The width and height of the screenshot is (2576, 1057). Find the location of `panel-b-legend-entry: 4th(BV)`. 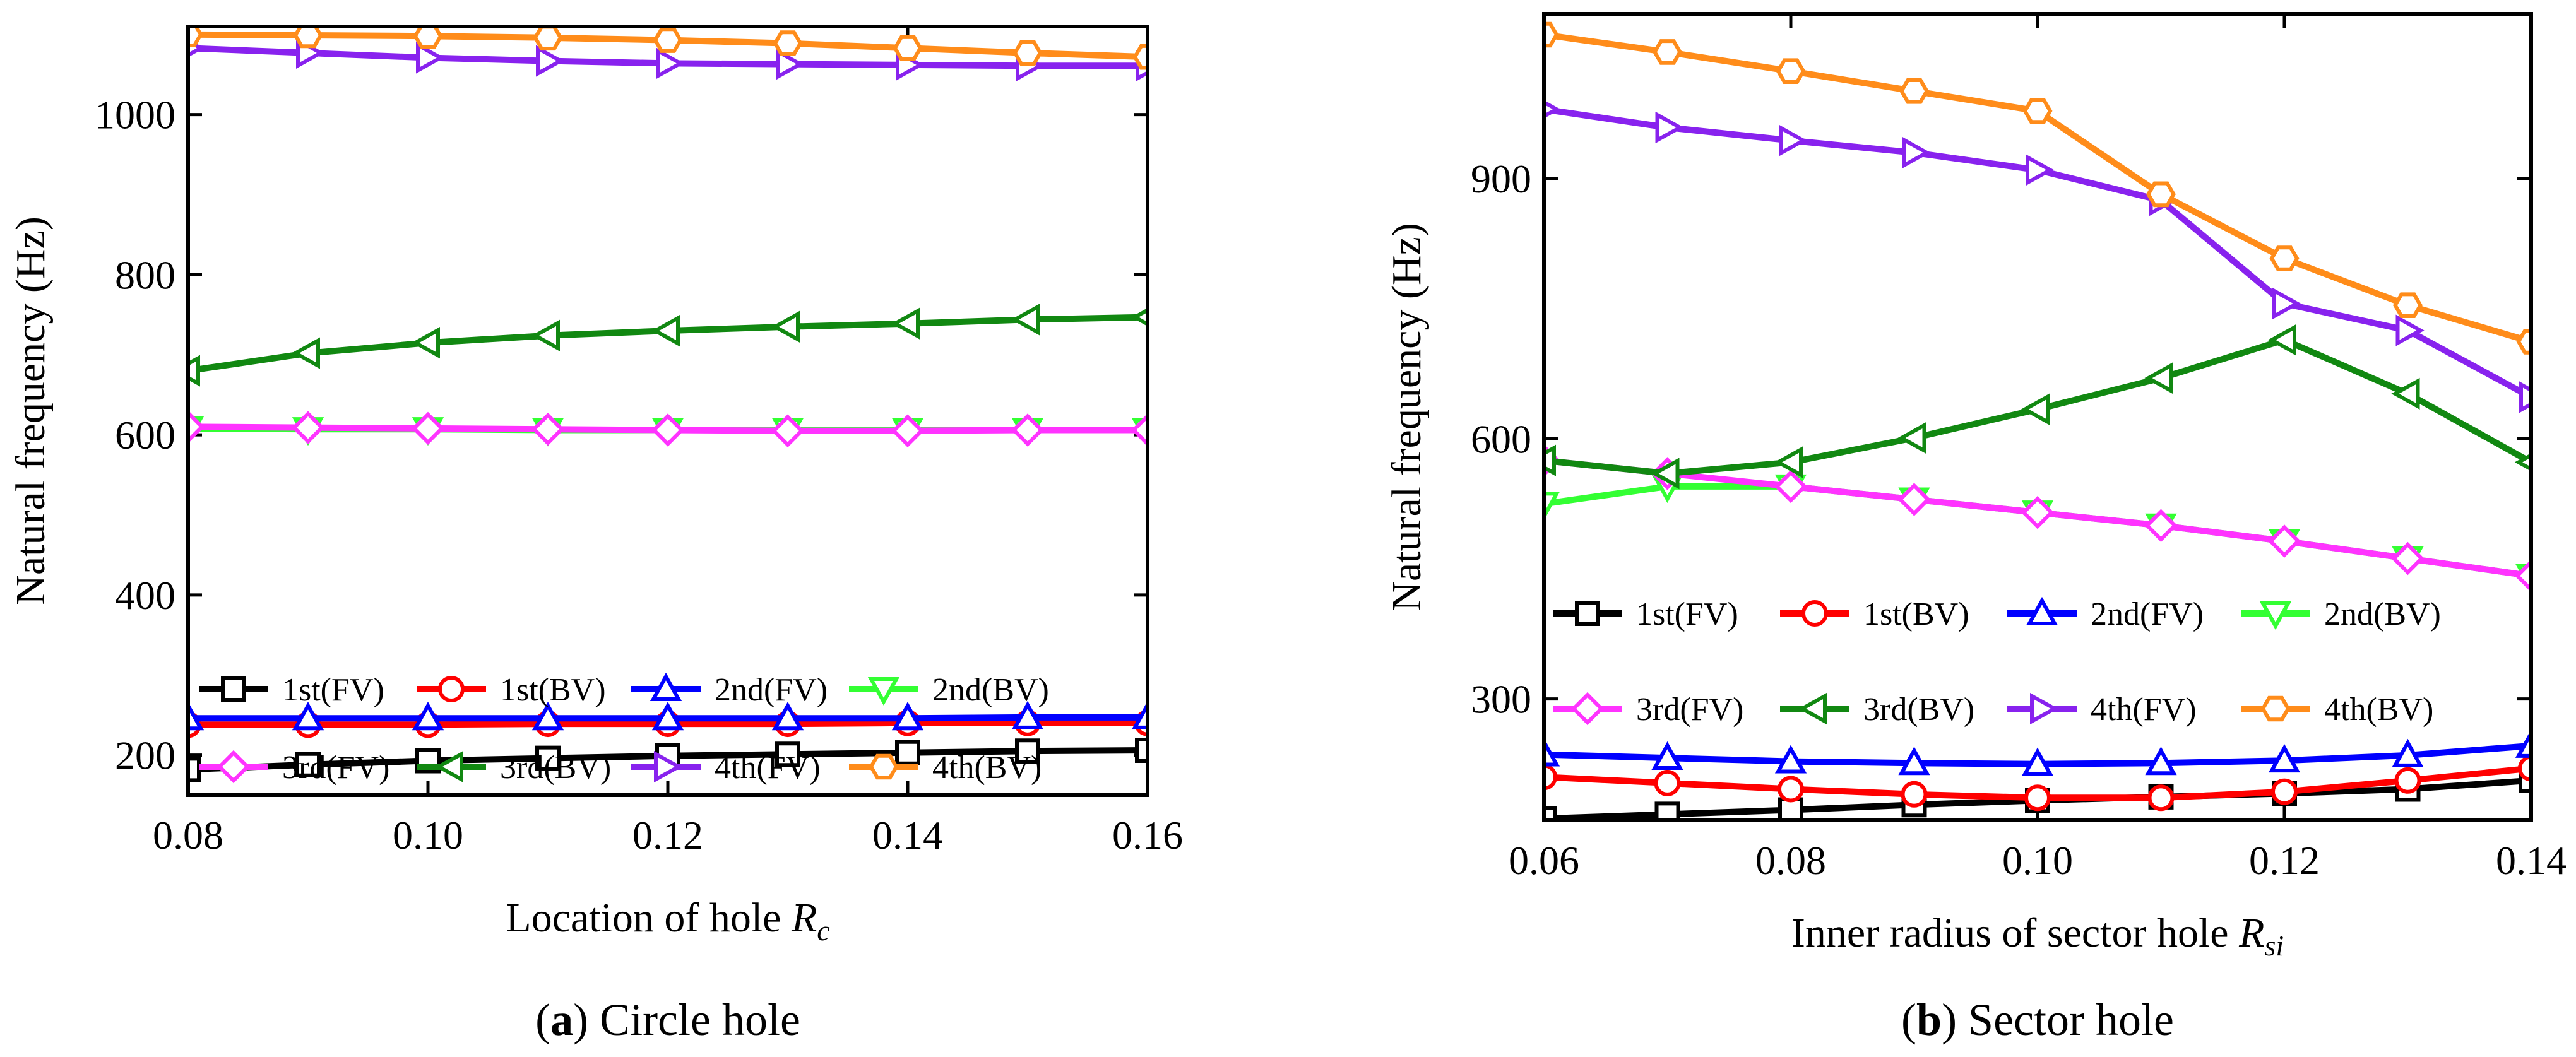

panel-b-legend-entry: 4th(BV) is located at coordinates (2337, 710).